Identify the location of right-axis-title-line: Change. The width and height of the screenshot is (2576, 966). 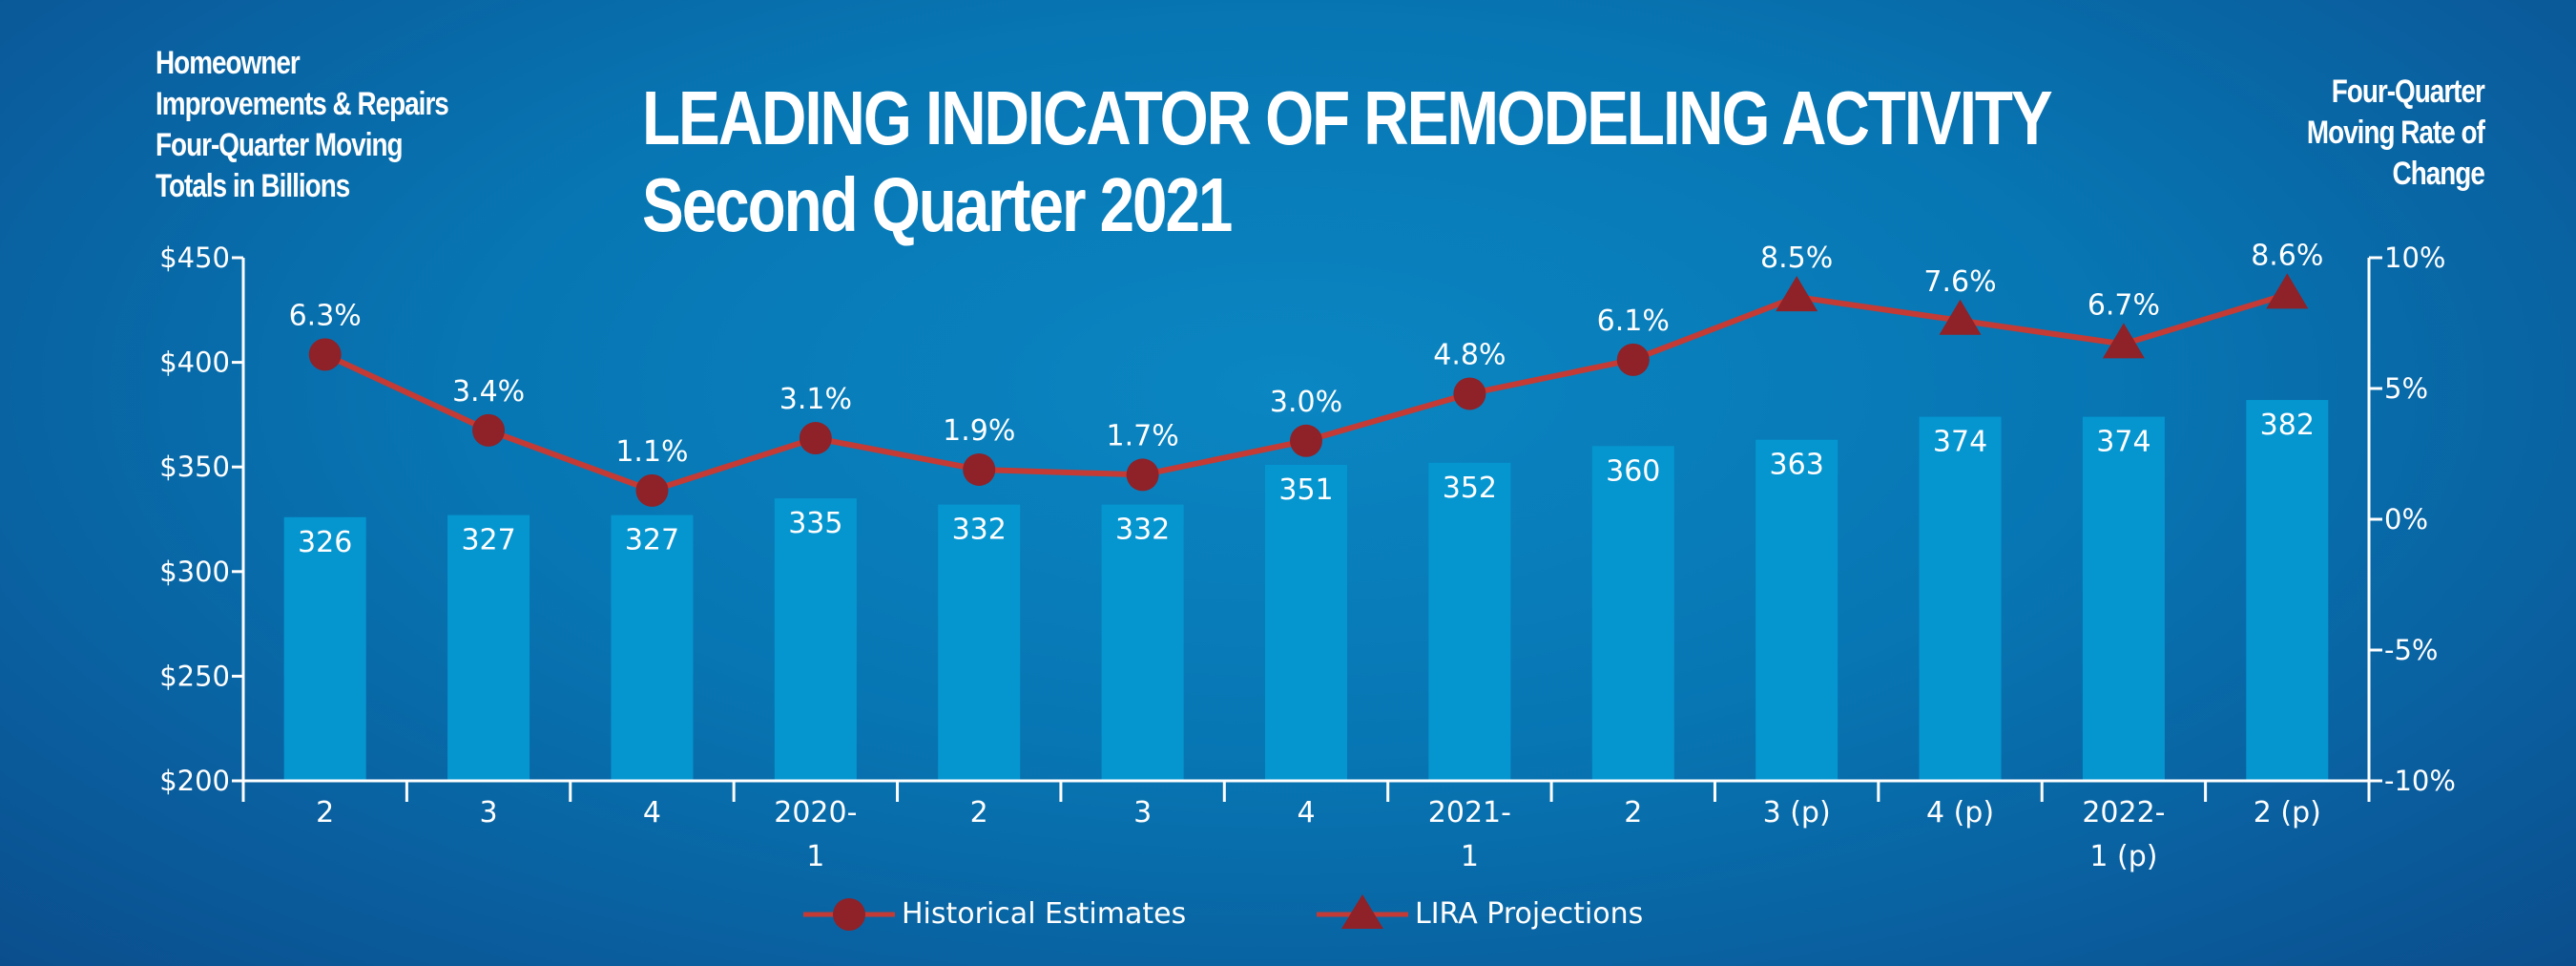
(2438, 174).